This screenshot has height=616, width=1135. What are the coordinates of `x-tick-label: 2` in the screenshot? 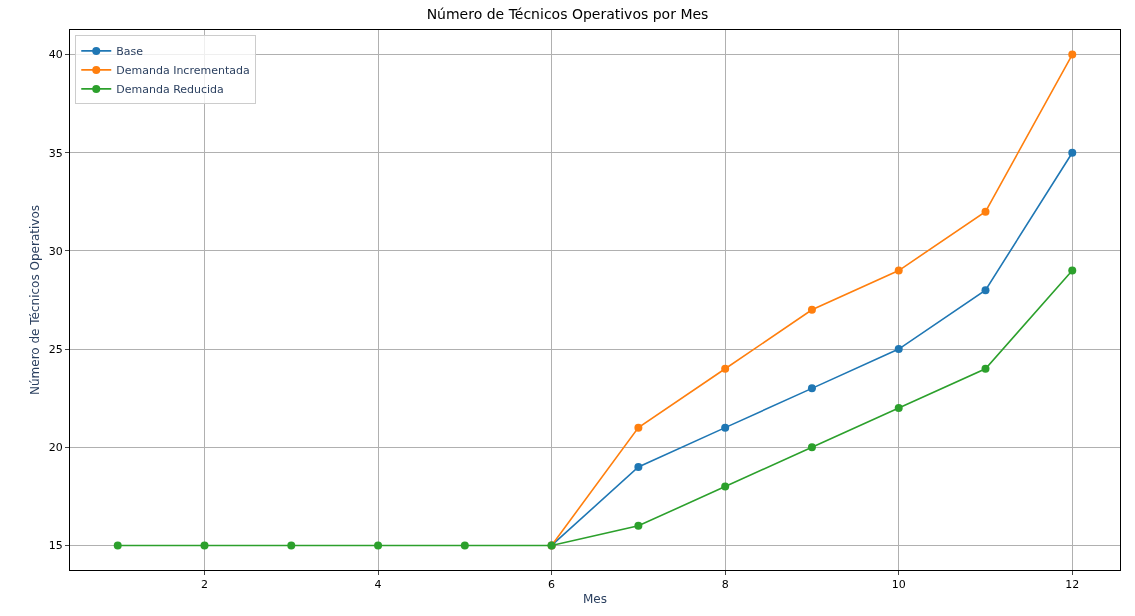 It's located at (204, 585).